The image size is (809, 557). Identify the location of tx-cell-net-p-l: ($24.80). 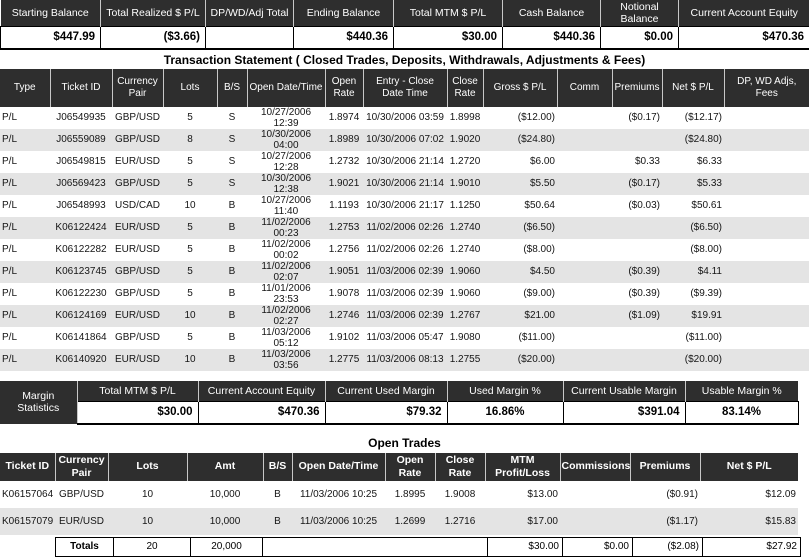
(693, 140).